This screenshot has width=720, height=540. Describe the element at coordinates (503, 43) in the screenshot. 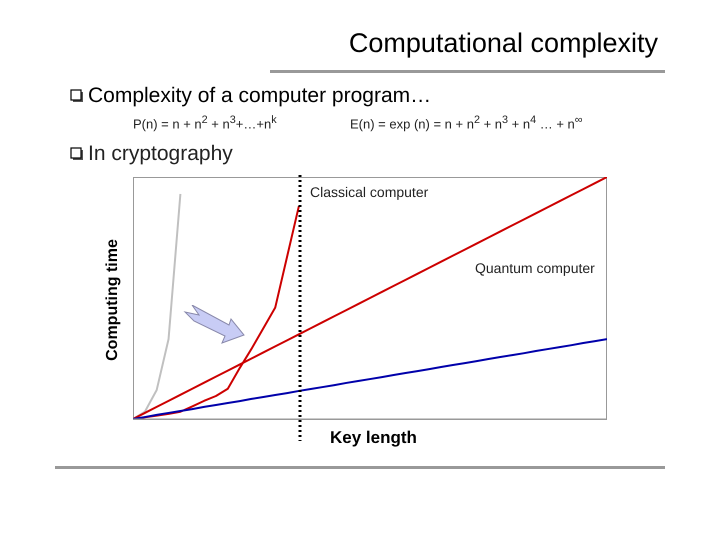

I see `chart-title: Computational complexity` at that location.